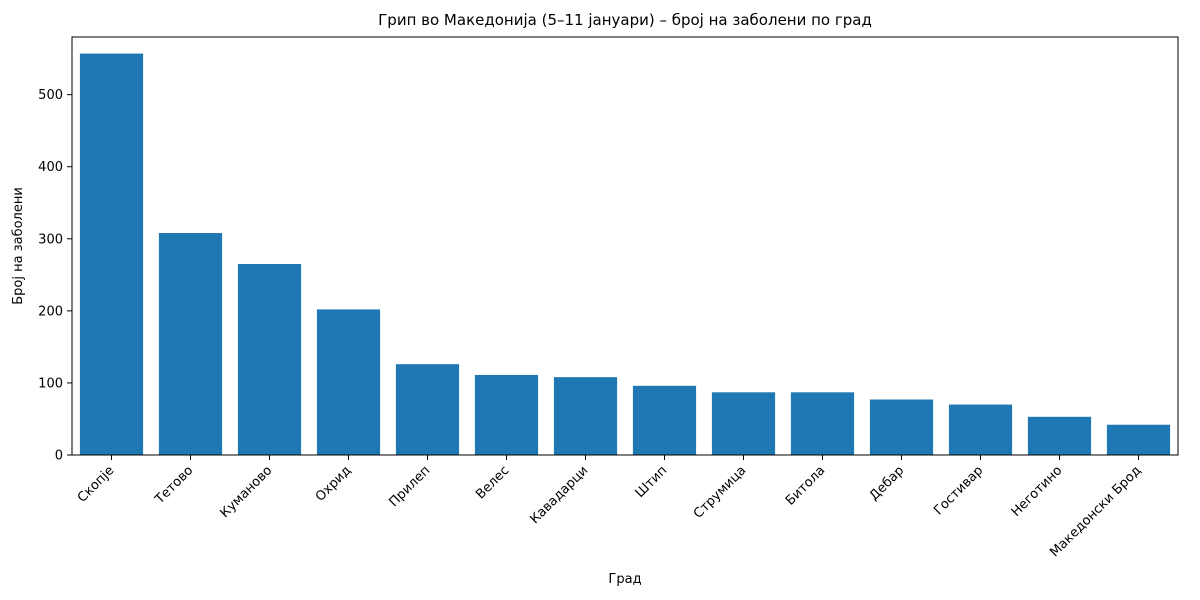 Image resolution: width=1200 pixels, height=600 pixels. I want to click on x-tick-label-10: Битола, so click(805, 485).